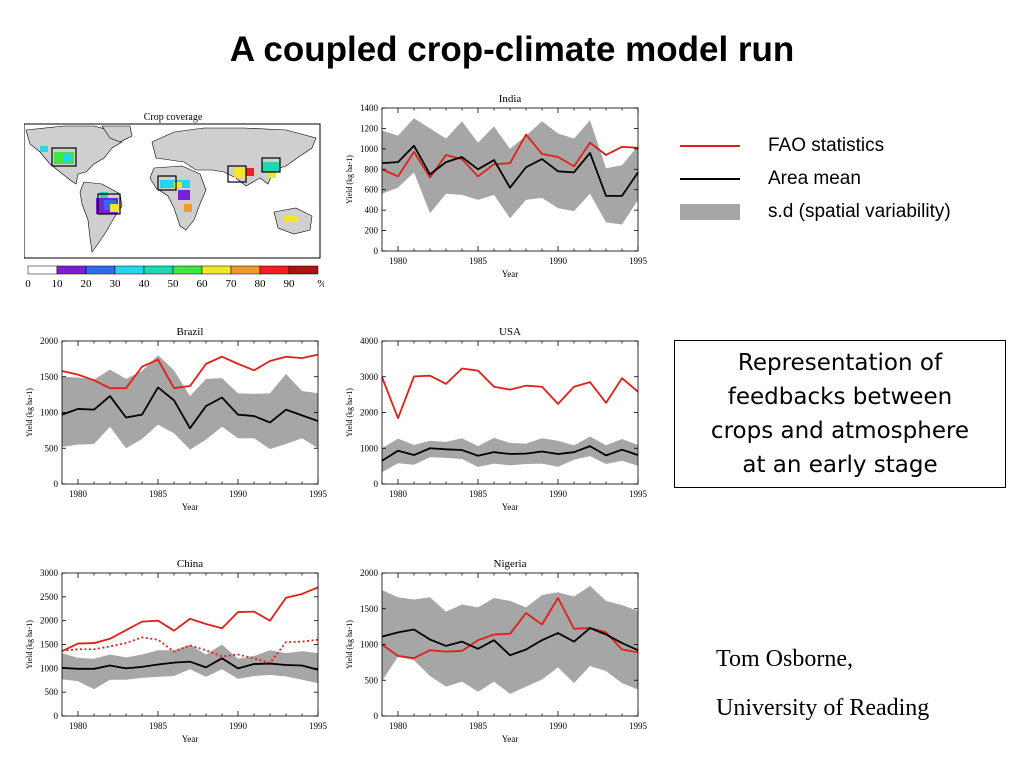  What do you see at coordinates (190, 564) in the screenshot?
I see `chart-title: China` at bounding box center [190, 564].